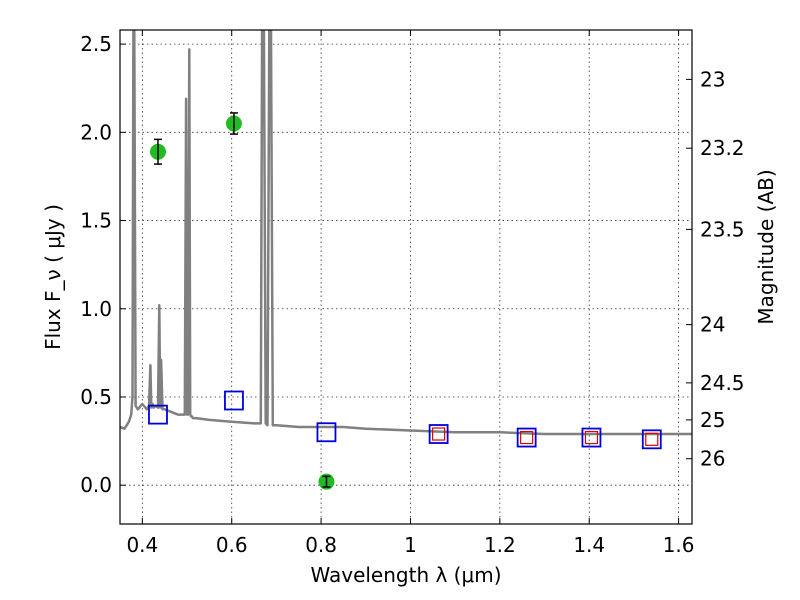 This screenshot has width=800, height=600. What do you see at coordinates (96, 397) in the screenshot?
I see `y-tick-label: 0.5` at bounding box center [96, 397].